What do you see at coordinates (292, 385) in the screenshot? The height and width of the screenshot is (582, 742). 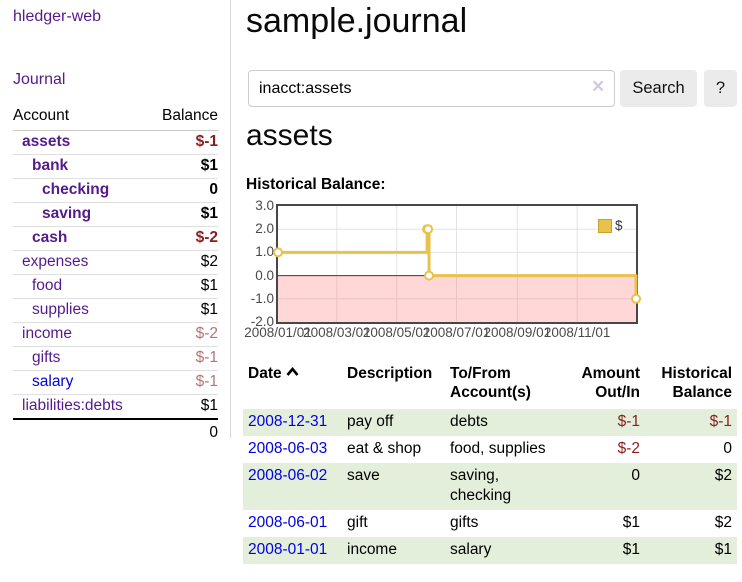 I see `date-column-header: Date` at bounding box center [292, 385].